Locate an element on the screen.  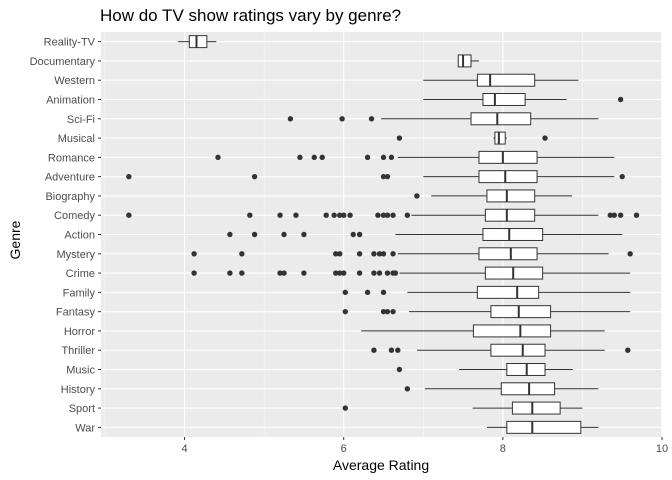
box-musical is located at coordinates (472, 138).